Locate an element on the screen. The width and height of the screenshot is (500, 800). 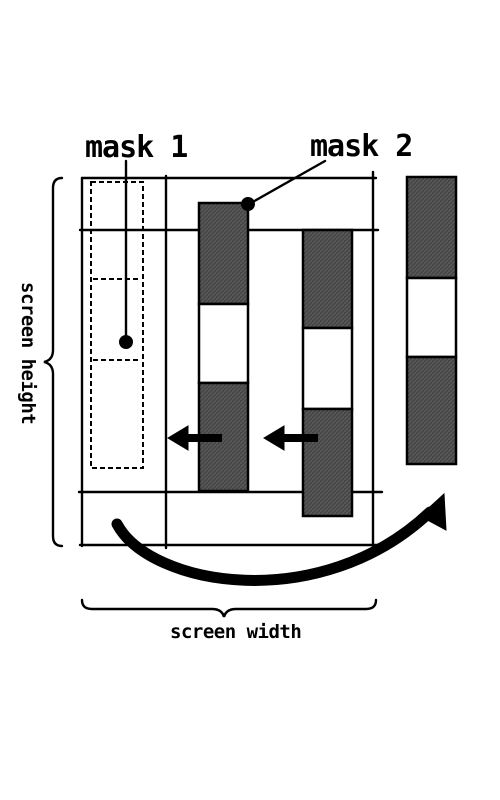
mask2-label: mask 2 is located at coordinates (361, 146).